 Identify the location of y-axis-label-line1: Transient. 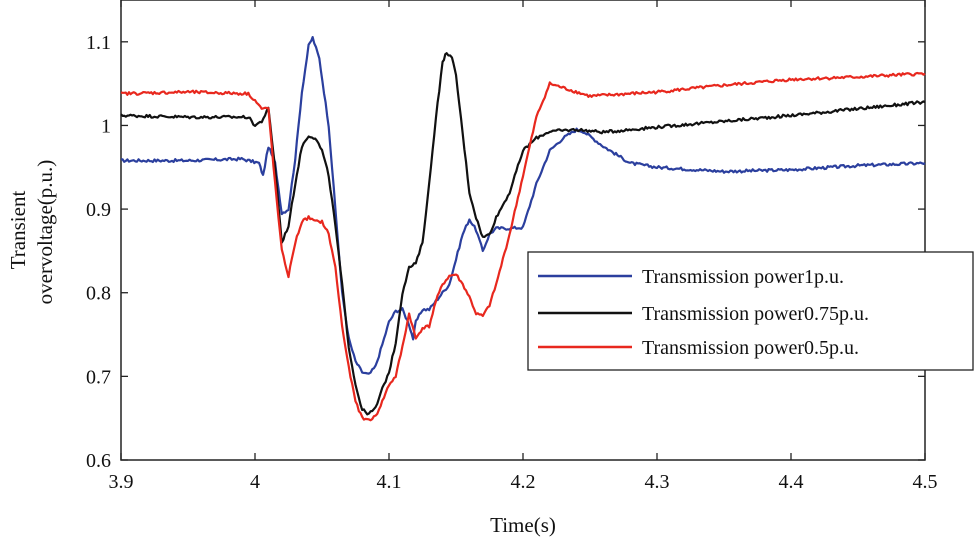
(18, 230).